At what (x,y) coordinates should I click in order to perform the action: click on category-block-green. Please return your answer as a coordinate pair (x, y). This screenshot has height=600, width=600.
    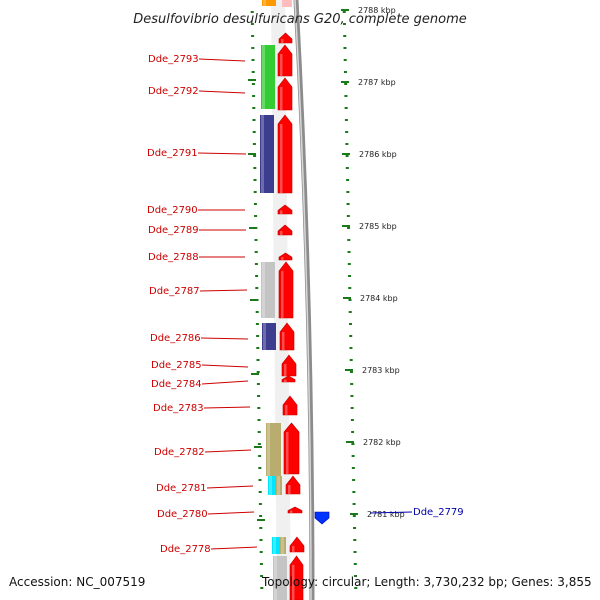
    Looking at the image, I should click on (268, 77).